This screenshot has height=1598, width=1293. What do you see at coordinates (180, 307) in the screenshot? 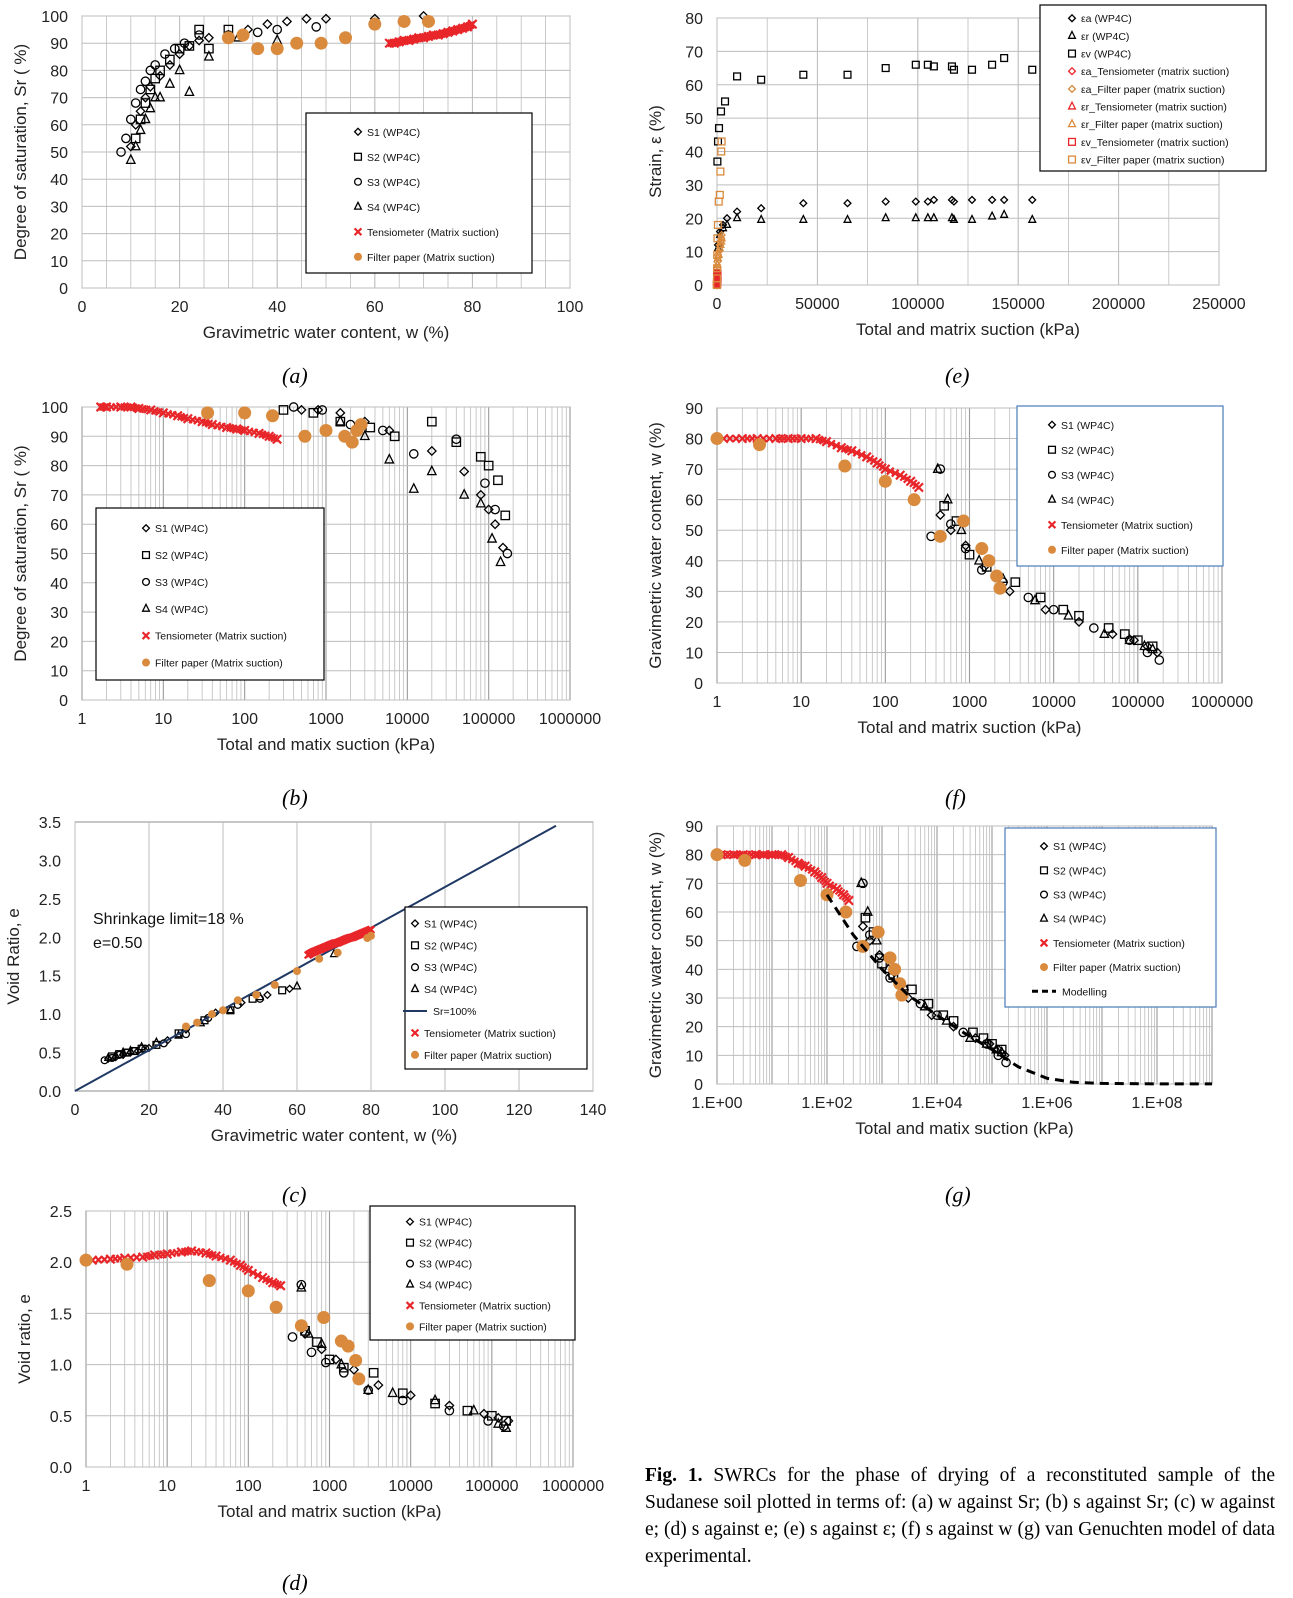
I see `x-tick-label: 20` at bounding box center [180, 307].